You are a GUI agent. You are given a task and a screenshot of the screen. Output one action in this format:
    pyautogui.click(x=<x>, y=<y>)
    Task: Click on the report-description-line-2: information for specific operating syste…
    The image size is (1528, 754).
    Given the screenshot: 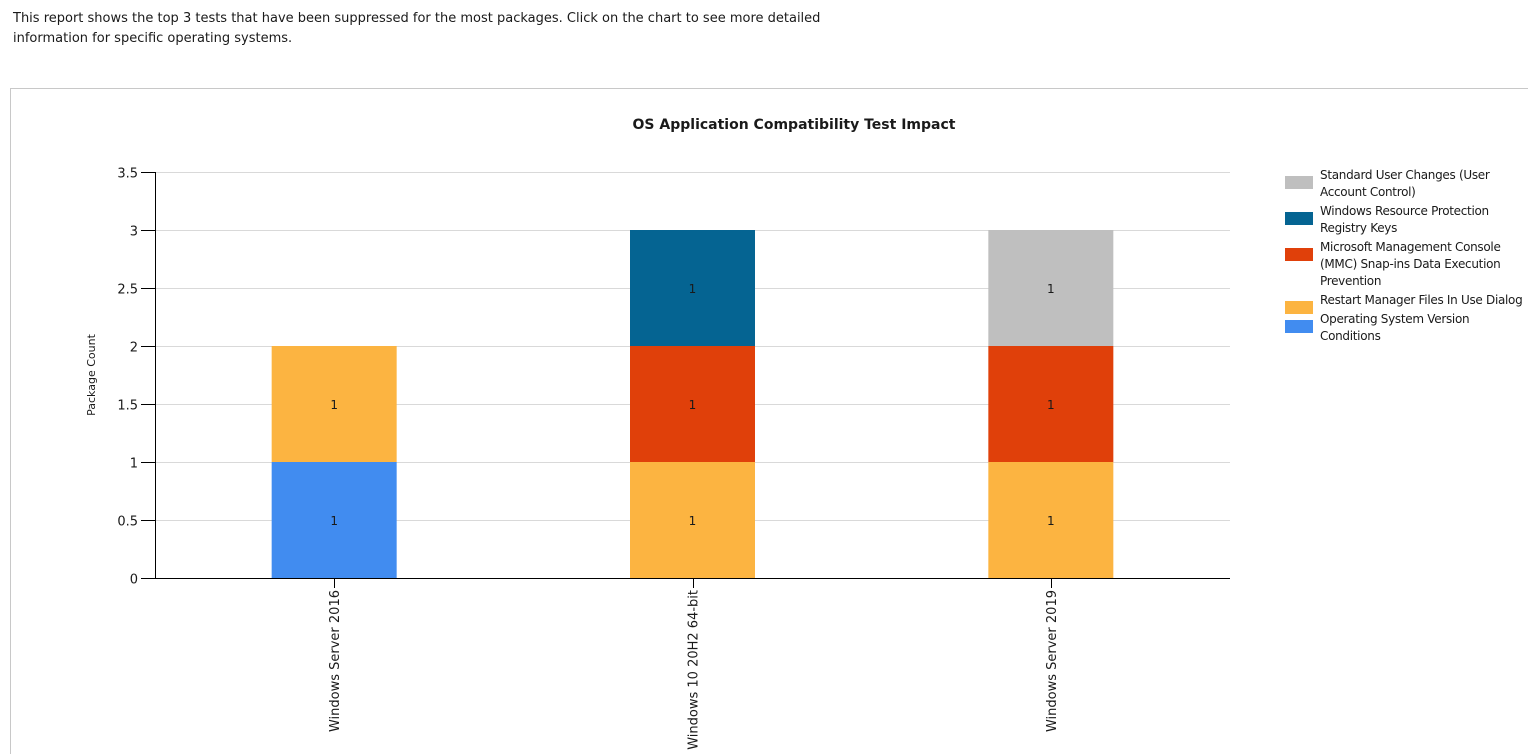 What is the action you would take?
    pyautogui.click(x=153, y=38)
    